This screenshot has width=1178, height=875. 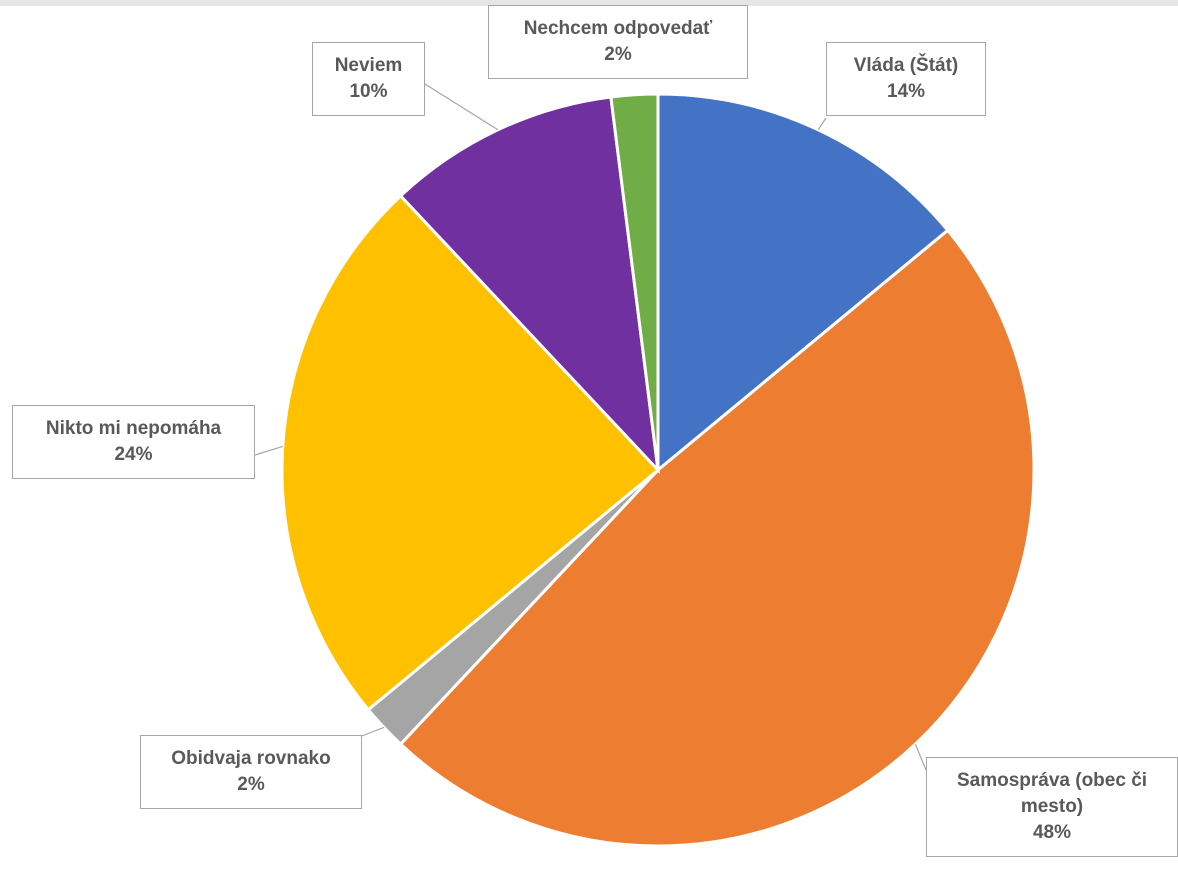 I want to click on label-value: 24%, so click(x=133, y=454).